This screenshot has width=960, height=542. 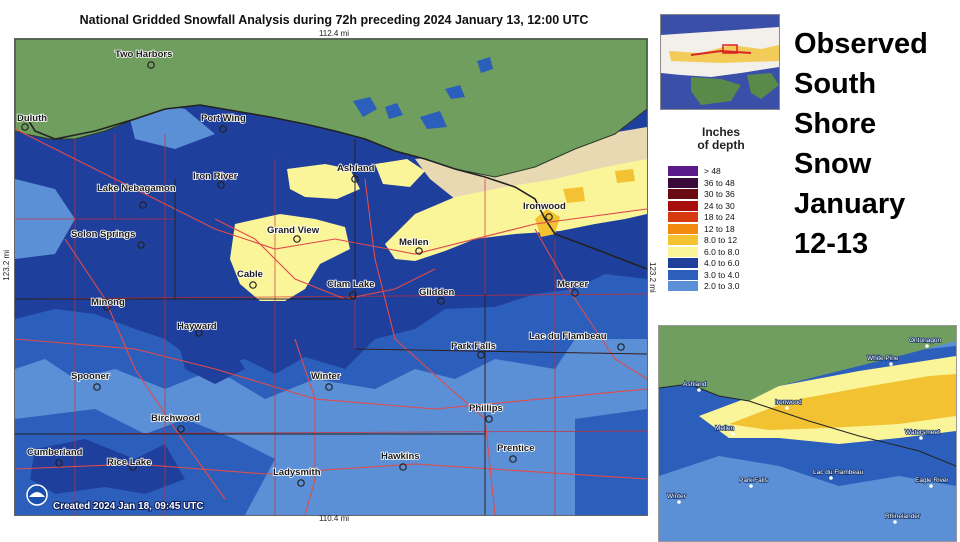 I want to click on legend-row: 24 to 30, so click(x=730, y=206).